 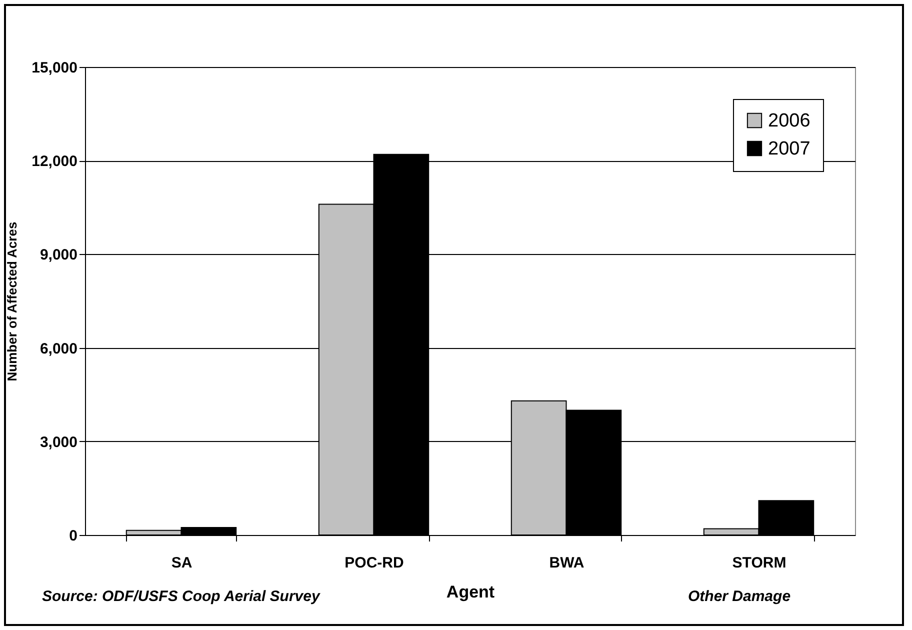 What do you see at coordinates (739, 596) in the screenshot?
I see `text: Other Damage` at bounding box center [739, 596].